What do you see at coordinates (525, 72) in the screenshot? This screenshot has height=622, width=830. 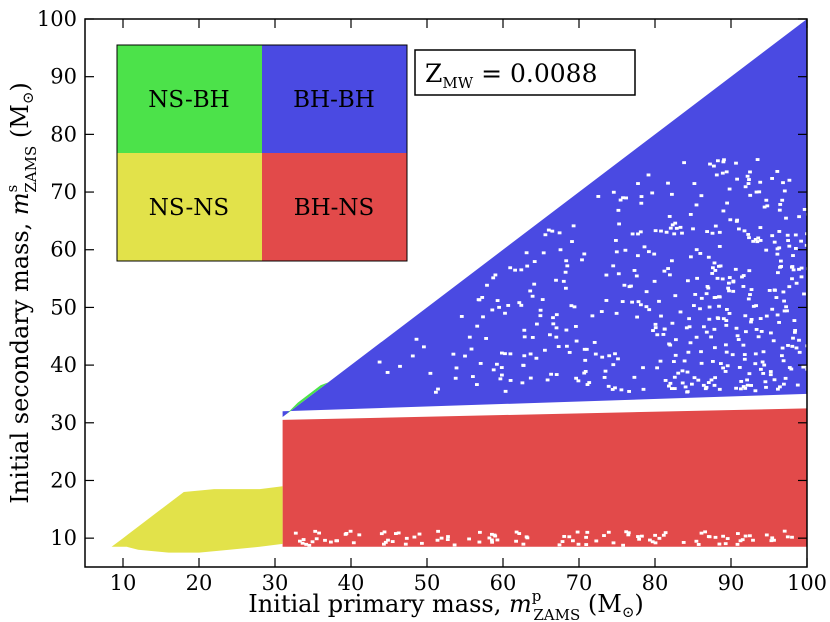 I see `annotation-box` at bounding box center [525, 72].